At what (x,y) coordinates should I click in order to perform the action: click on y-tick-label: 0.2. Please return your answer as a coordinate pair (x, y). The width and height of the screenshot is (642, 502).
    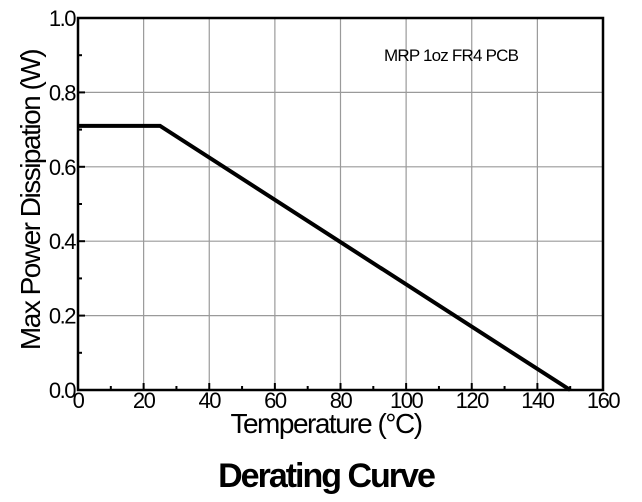
    Looking at the image, I should click on (62, 316).